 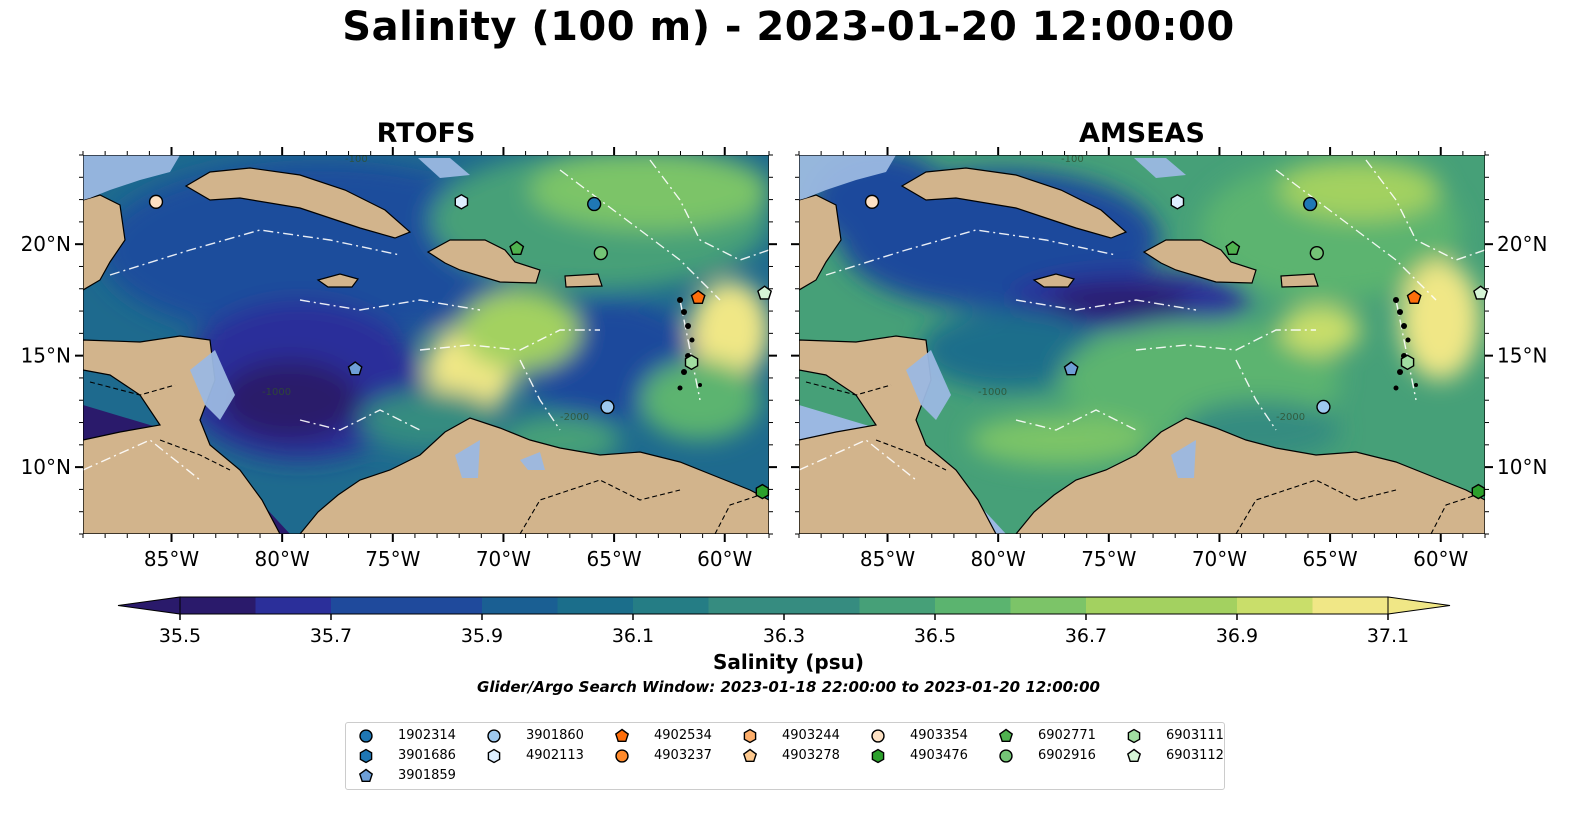 What do you see at coordinates (482, 636) in the screenshot?
I see `colorbar-tick-label: 35.9` at bounding box center [482, 636].